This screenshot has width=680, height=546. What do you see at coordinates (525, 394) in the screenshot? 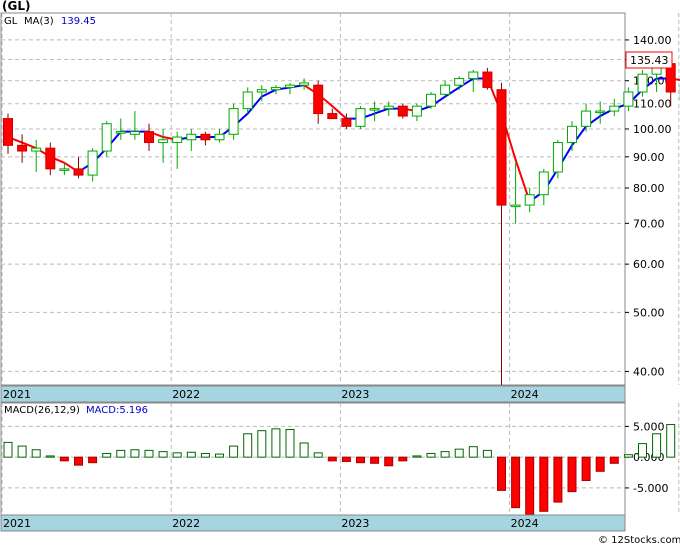
I see `price-x-tick-label: 2024` at bounding box center [525, 394].